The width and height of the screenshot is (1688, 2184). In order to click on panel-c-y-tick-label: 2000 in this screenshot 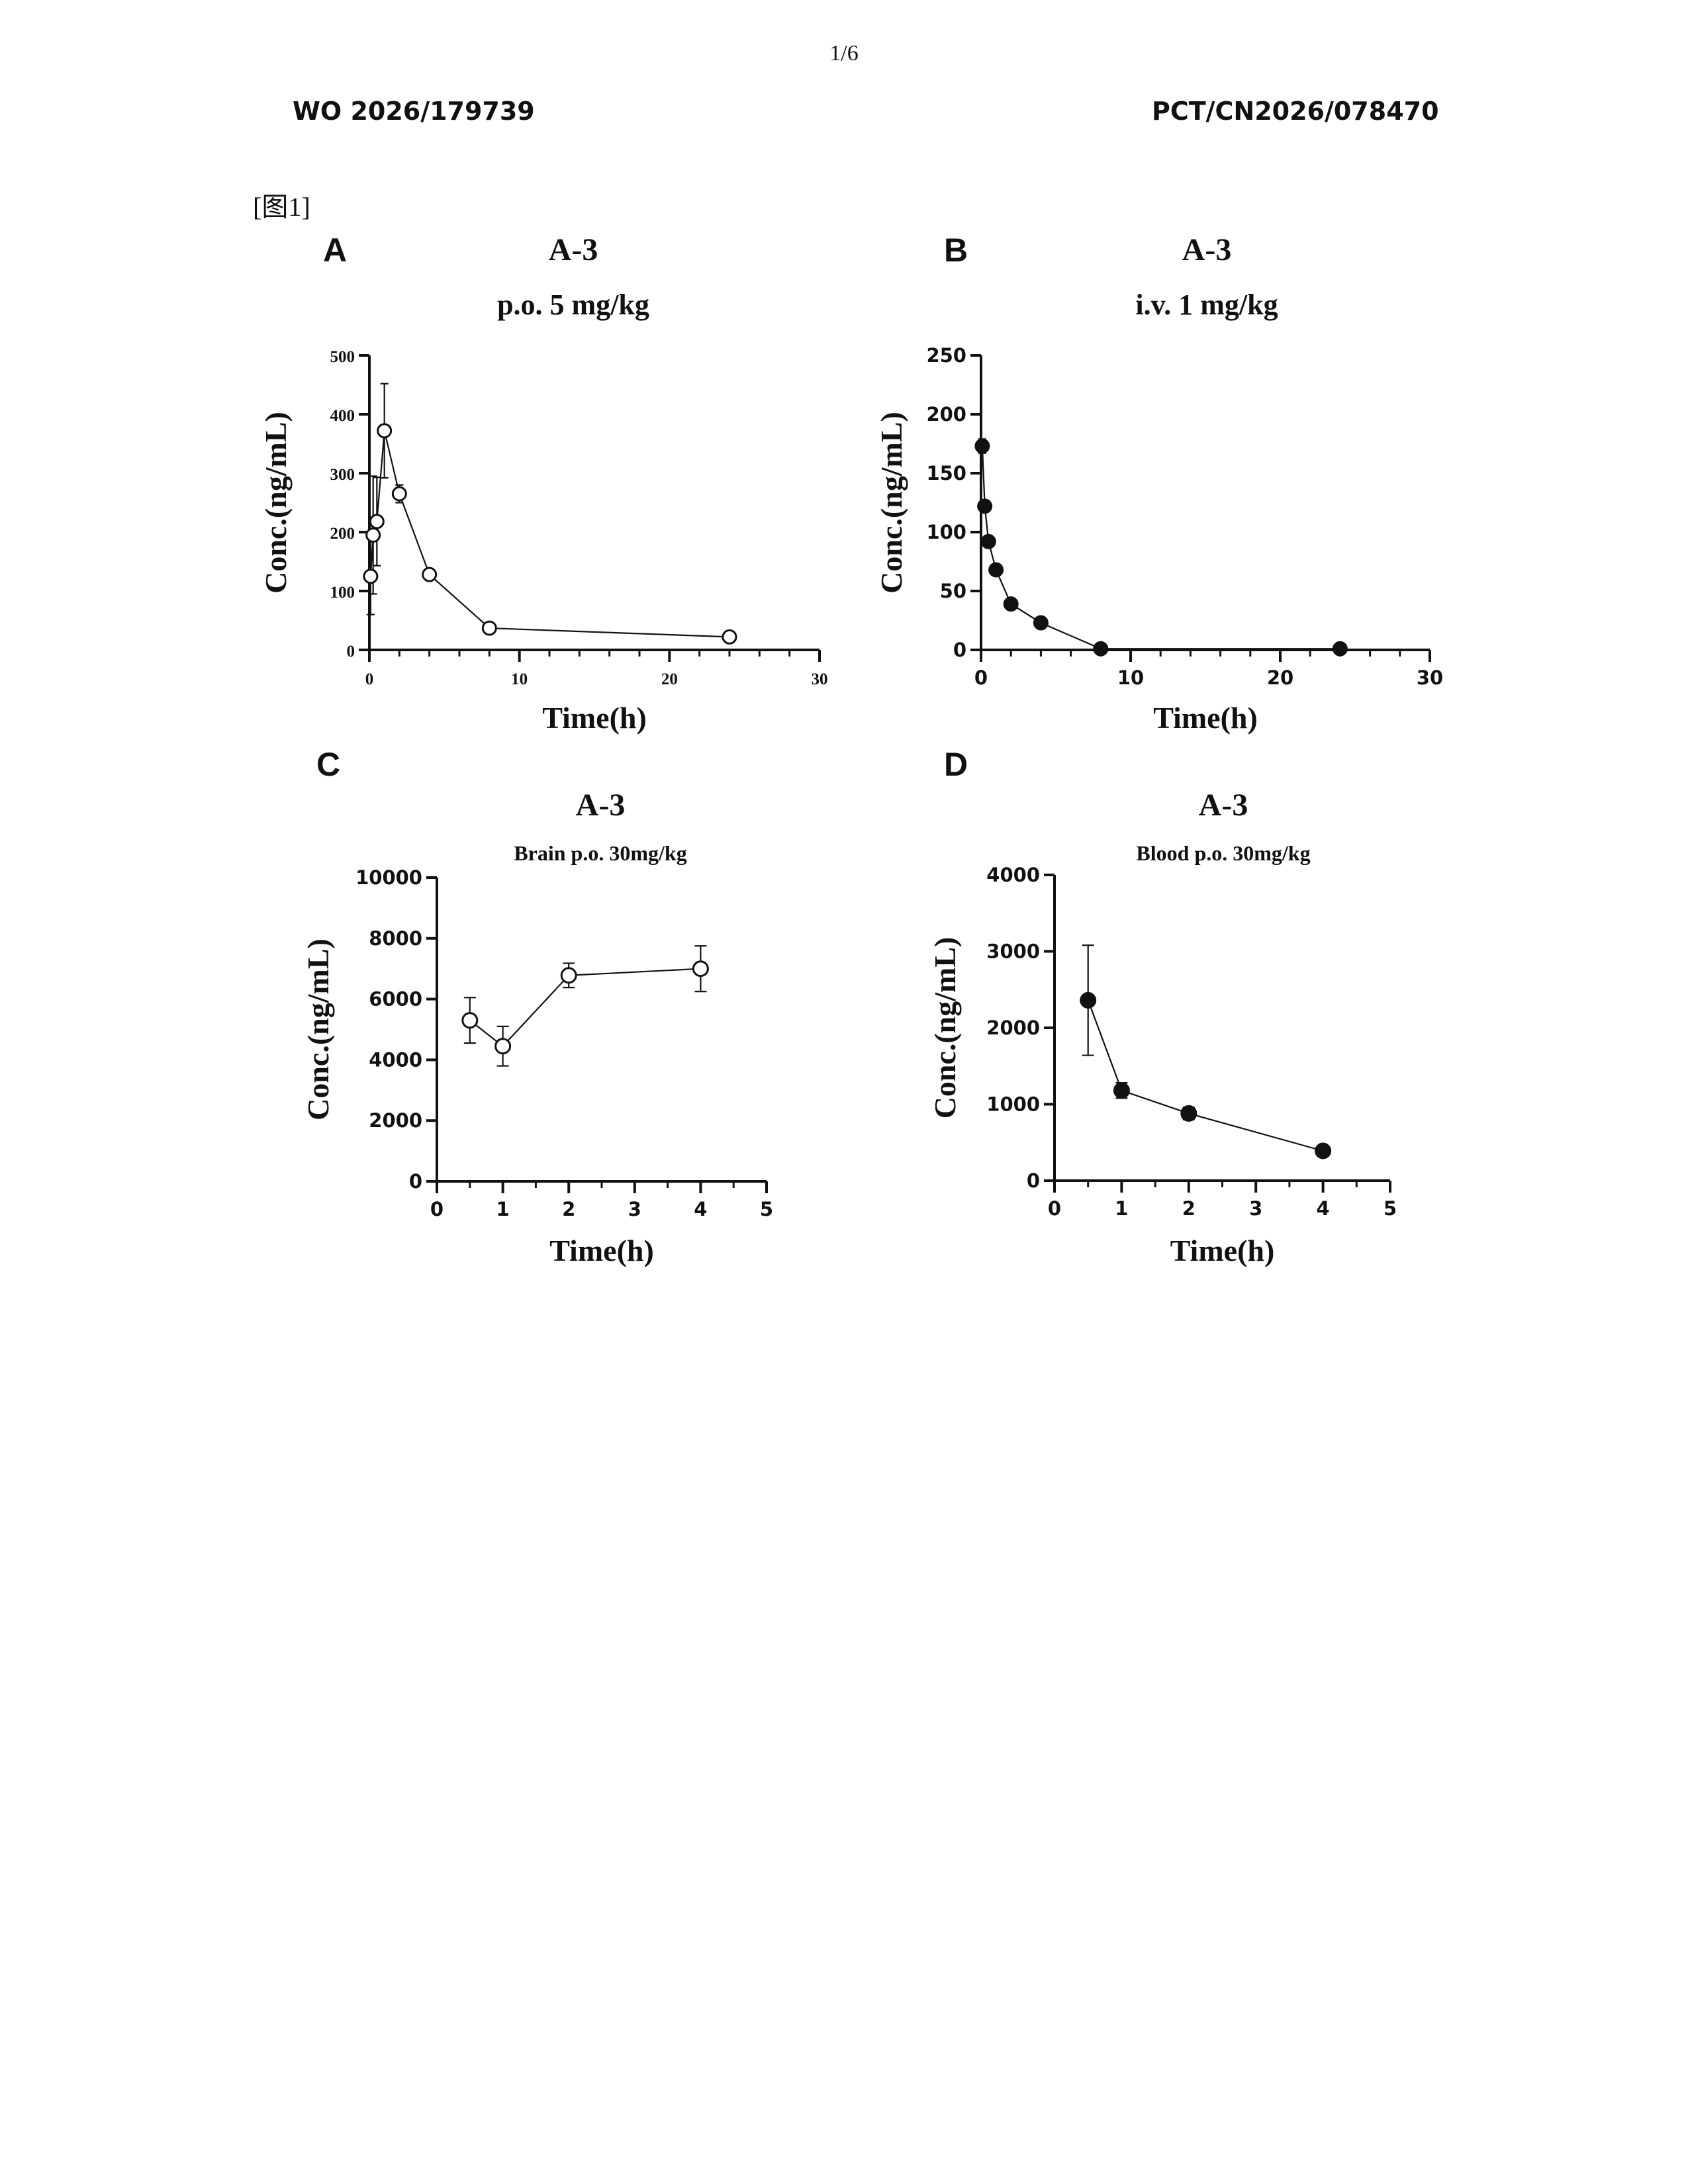, I will do `click(395, 1120)`.